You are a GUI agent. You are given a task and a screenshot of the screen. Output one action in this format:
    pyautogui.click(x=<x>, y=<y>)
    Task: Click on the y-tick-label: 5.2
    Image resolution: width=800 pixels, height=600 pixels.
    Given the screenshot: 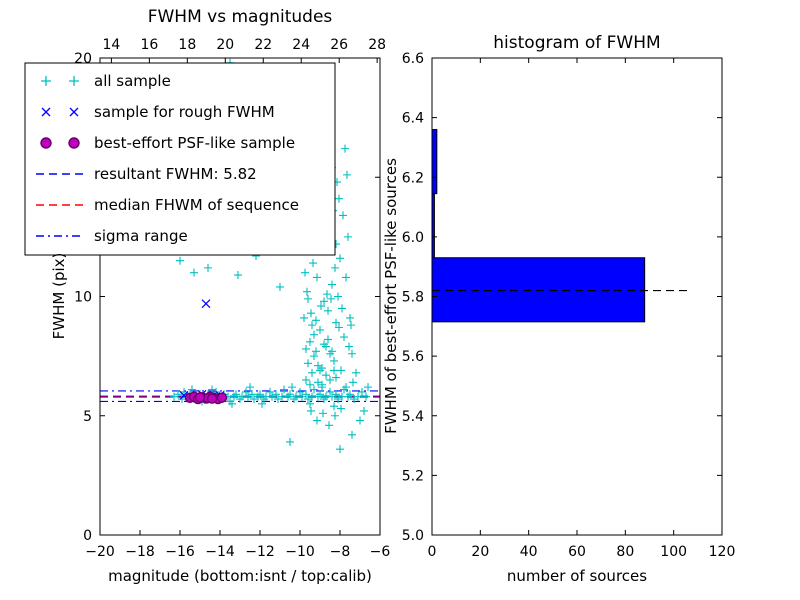 What is the action you would take?
    pyautogui.click(x=413, y=476)
    